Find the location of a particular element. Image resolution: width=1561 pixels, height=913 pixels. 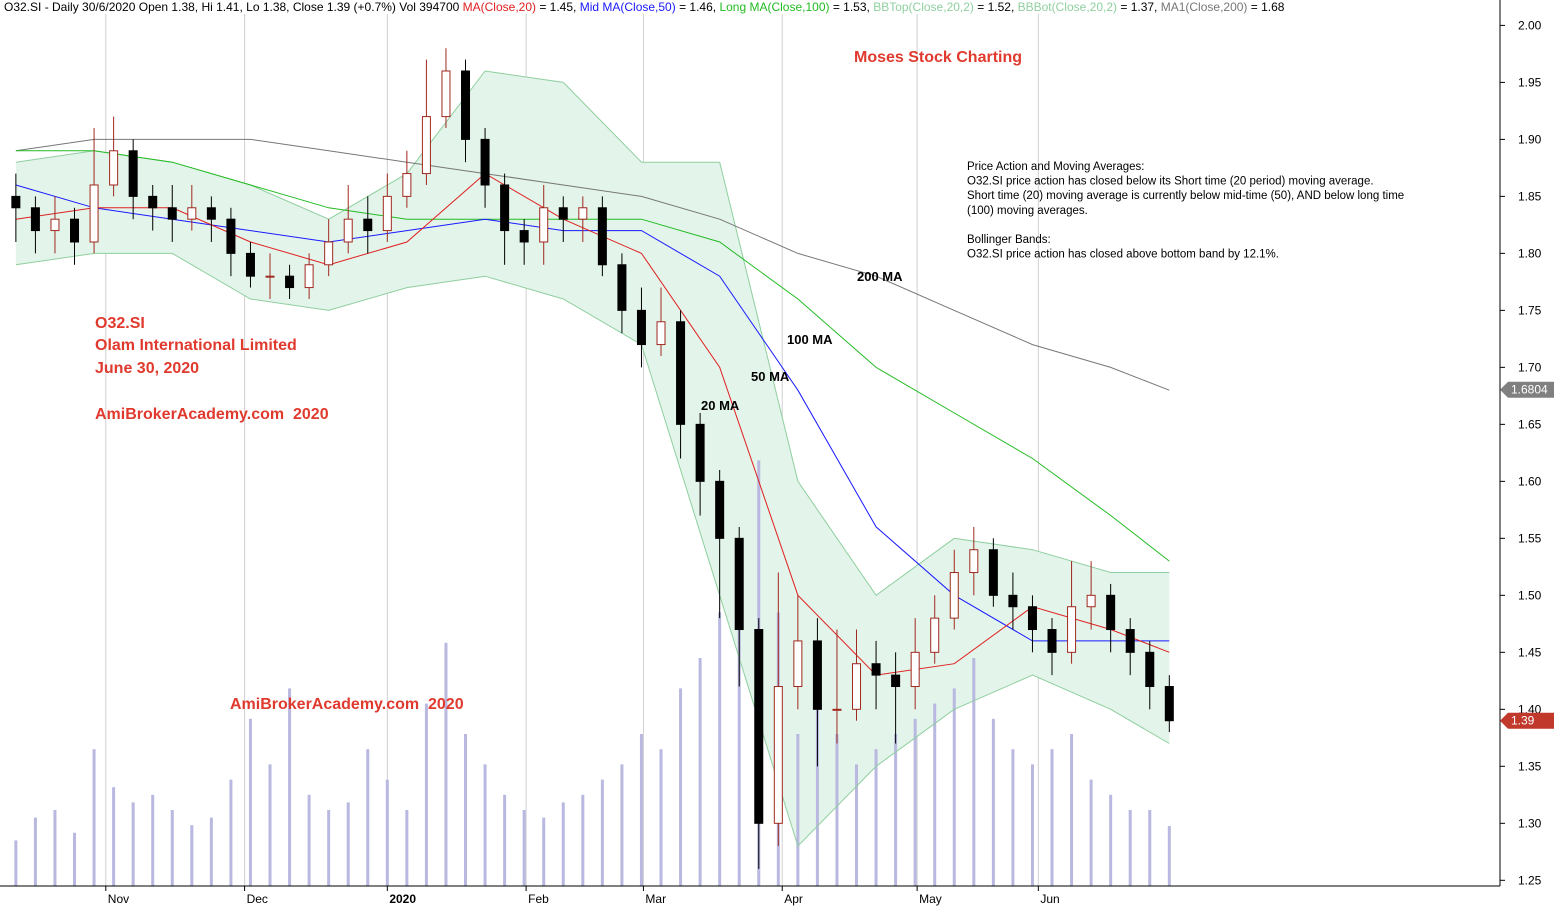

price-tag-label: 1.6804 is located at coordinates (1529, 390).